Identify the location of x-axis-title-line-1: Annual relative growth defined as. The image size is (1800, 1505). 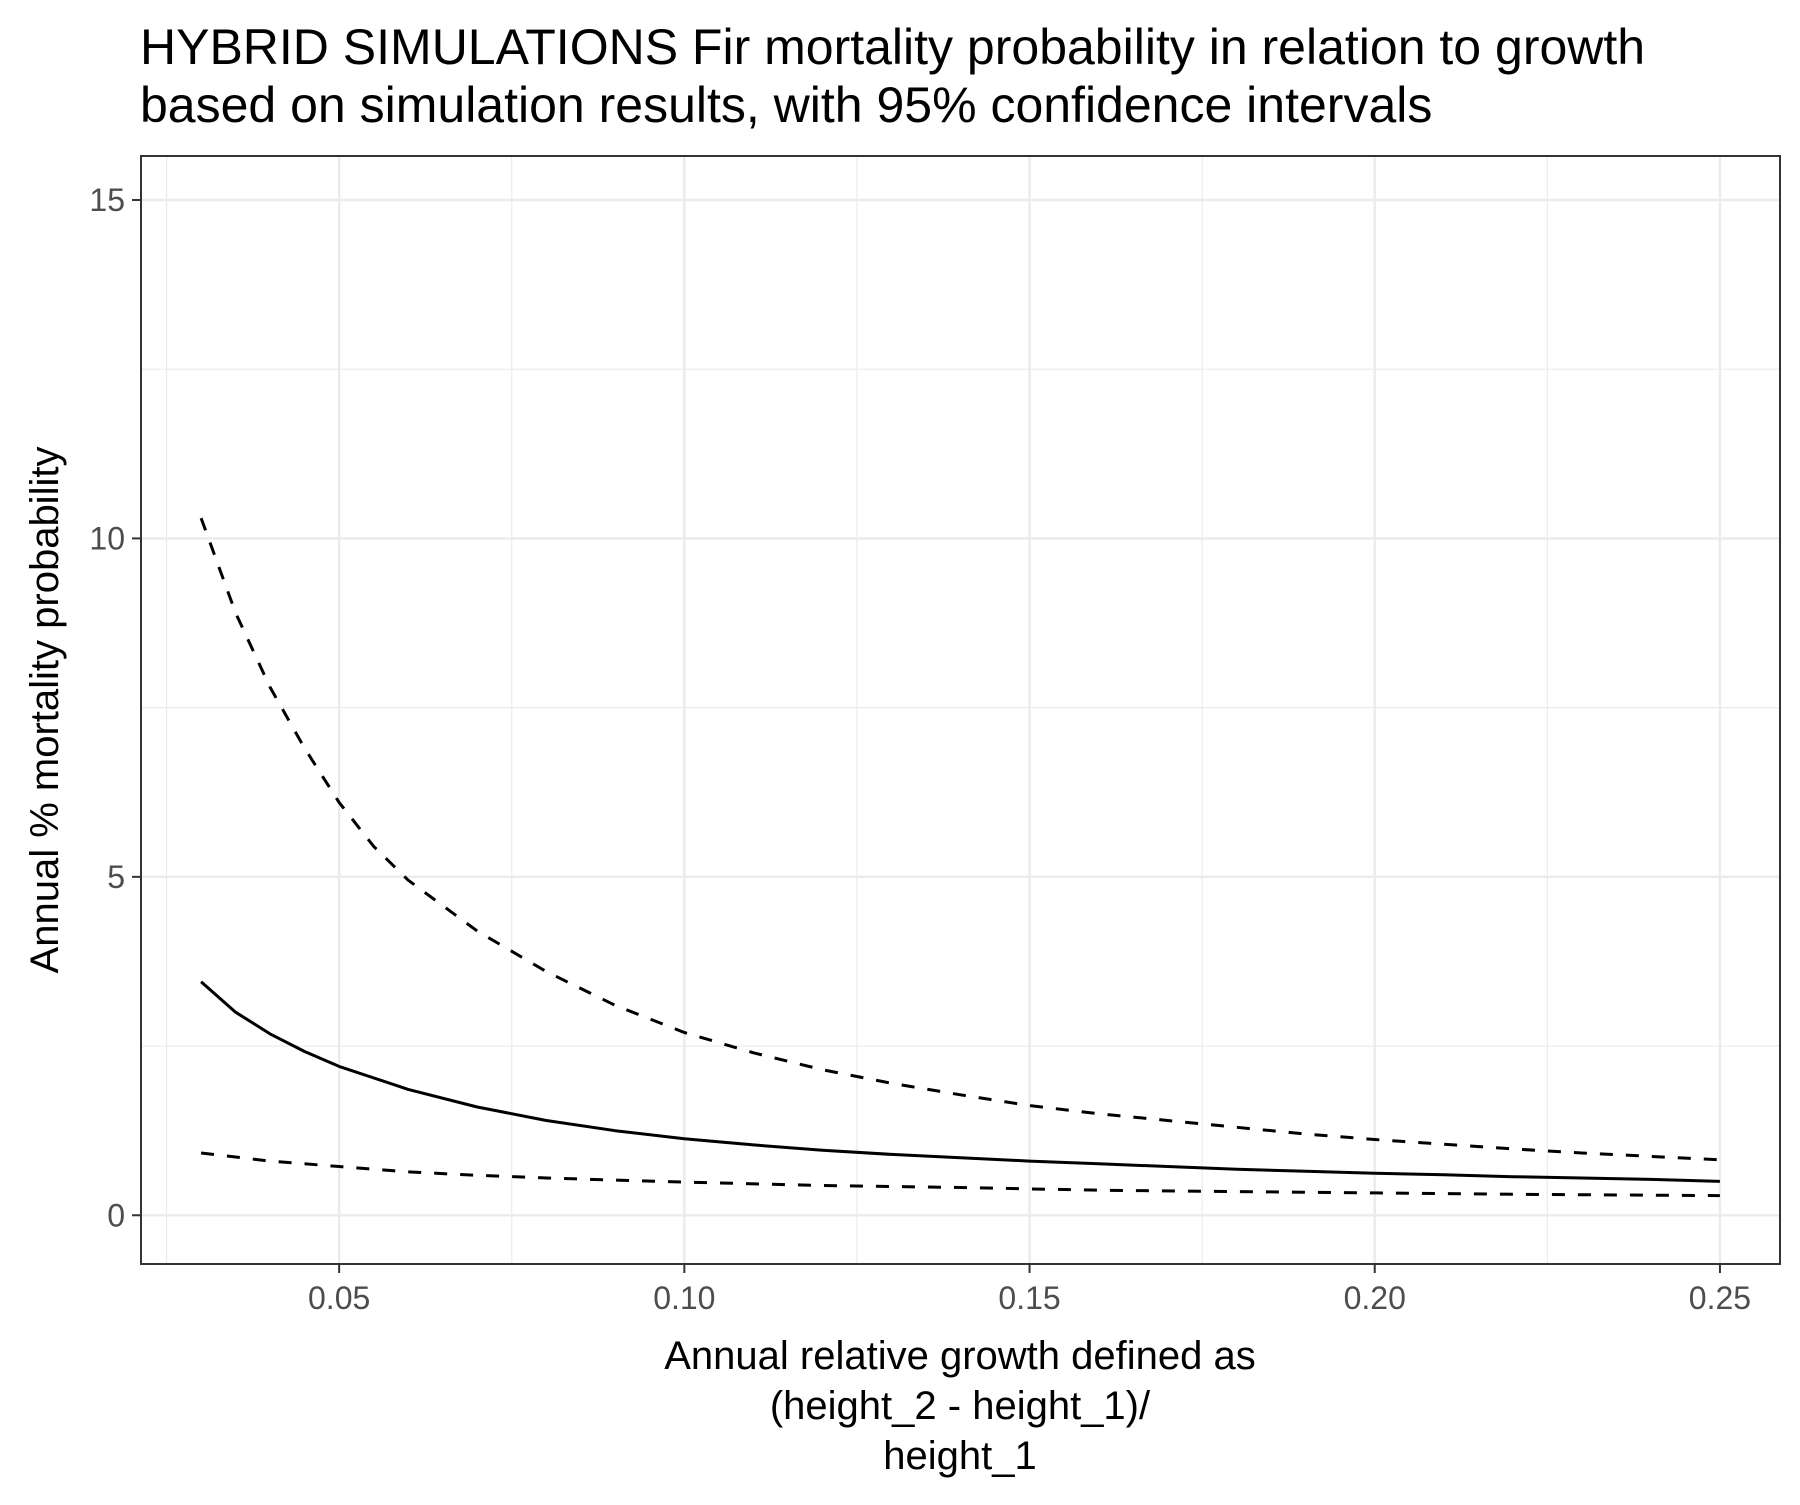
(959, 1356).